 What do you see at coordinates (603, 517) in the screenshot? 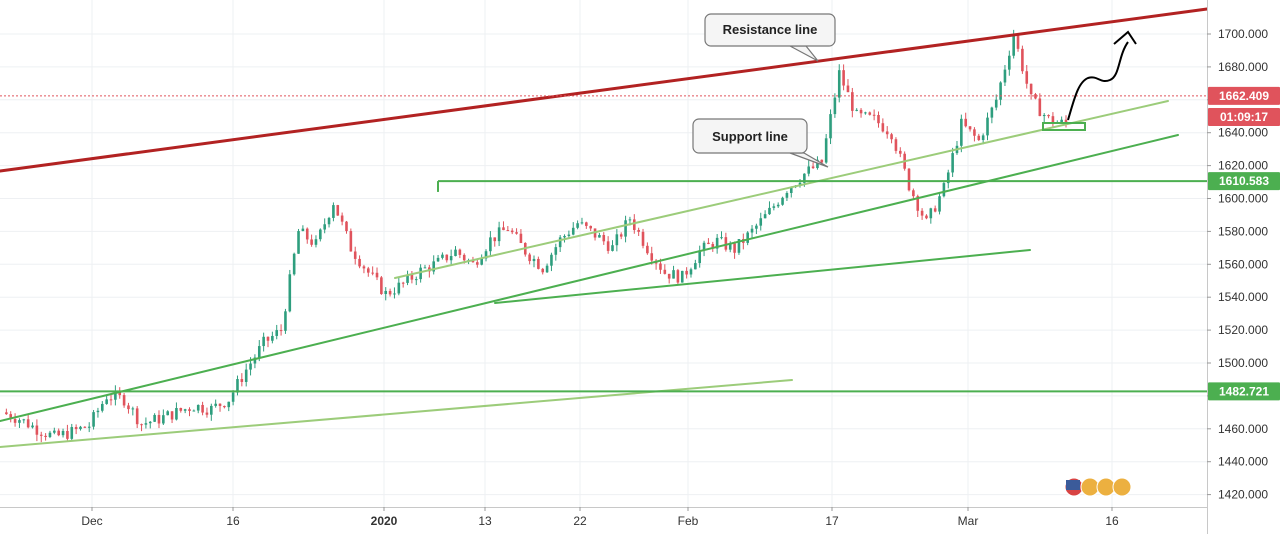
I see `time-axis: Dec 16 2020 13 22 Feb 17 Mar 16` at bounding box center [603, 517].